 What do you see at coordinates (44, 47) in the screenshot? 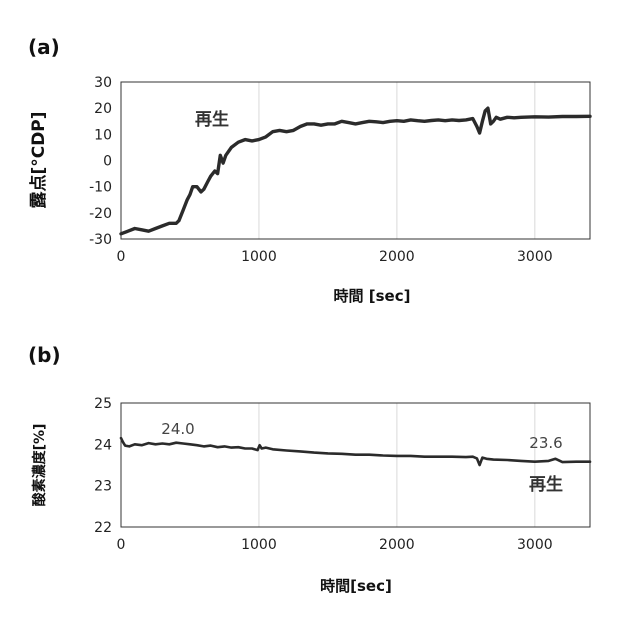
I see `panel-label-a: (a)` at bounding box center [44, 47].